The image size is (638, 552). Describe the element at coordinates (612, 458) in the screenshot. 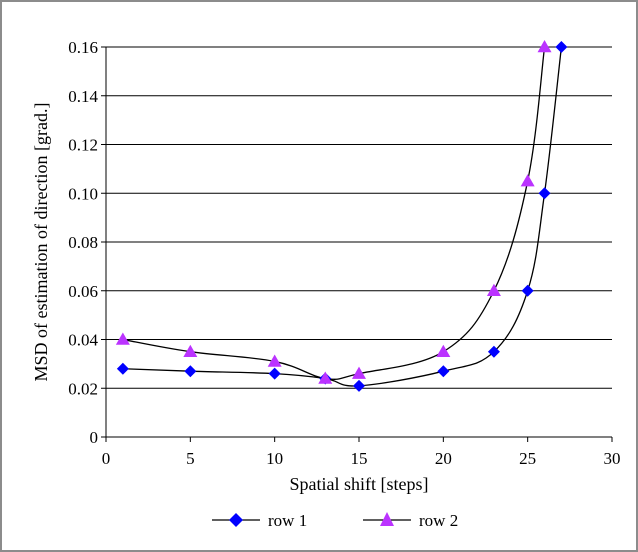

I see `x-tick-label: 30` at that location.